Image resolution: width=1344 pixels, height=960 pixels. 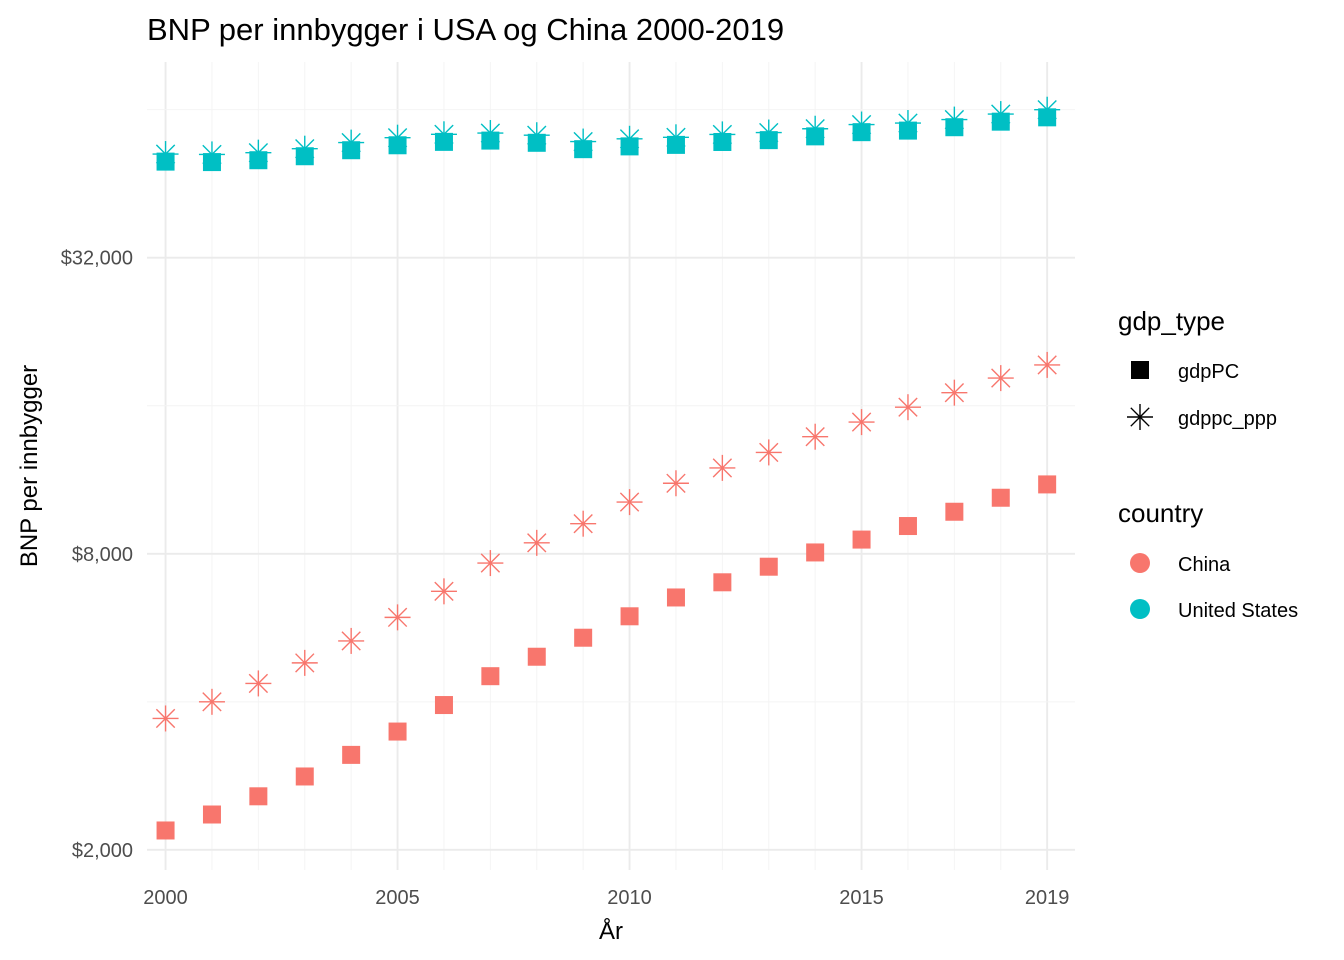 I want to click on legend-title-gdp-type: gdp_type, so click(x=1171, y=321).